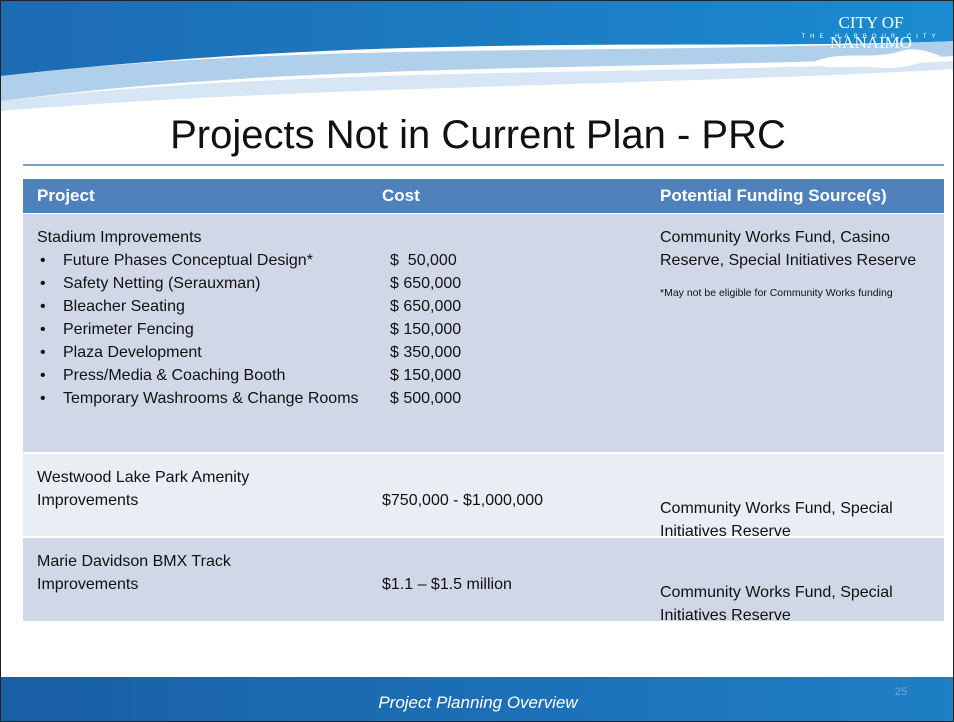 The width and height of the screenshot is (954, 722). Describe the element at coordinates (426, 352) in the screenshot. I see `item-cost: $ 350,000` at that location.